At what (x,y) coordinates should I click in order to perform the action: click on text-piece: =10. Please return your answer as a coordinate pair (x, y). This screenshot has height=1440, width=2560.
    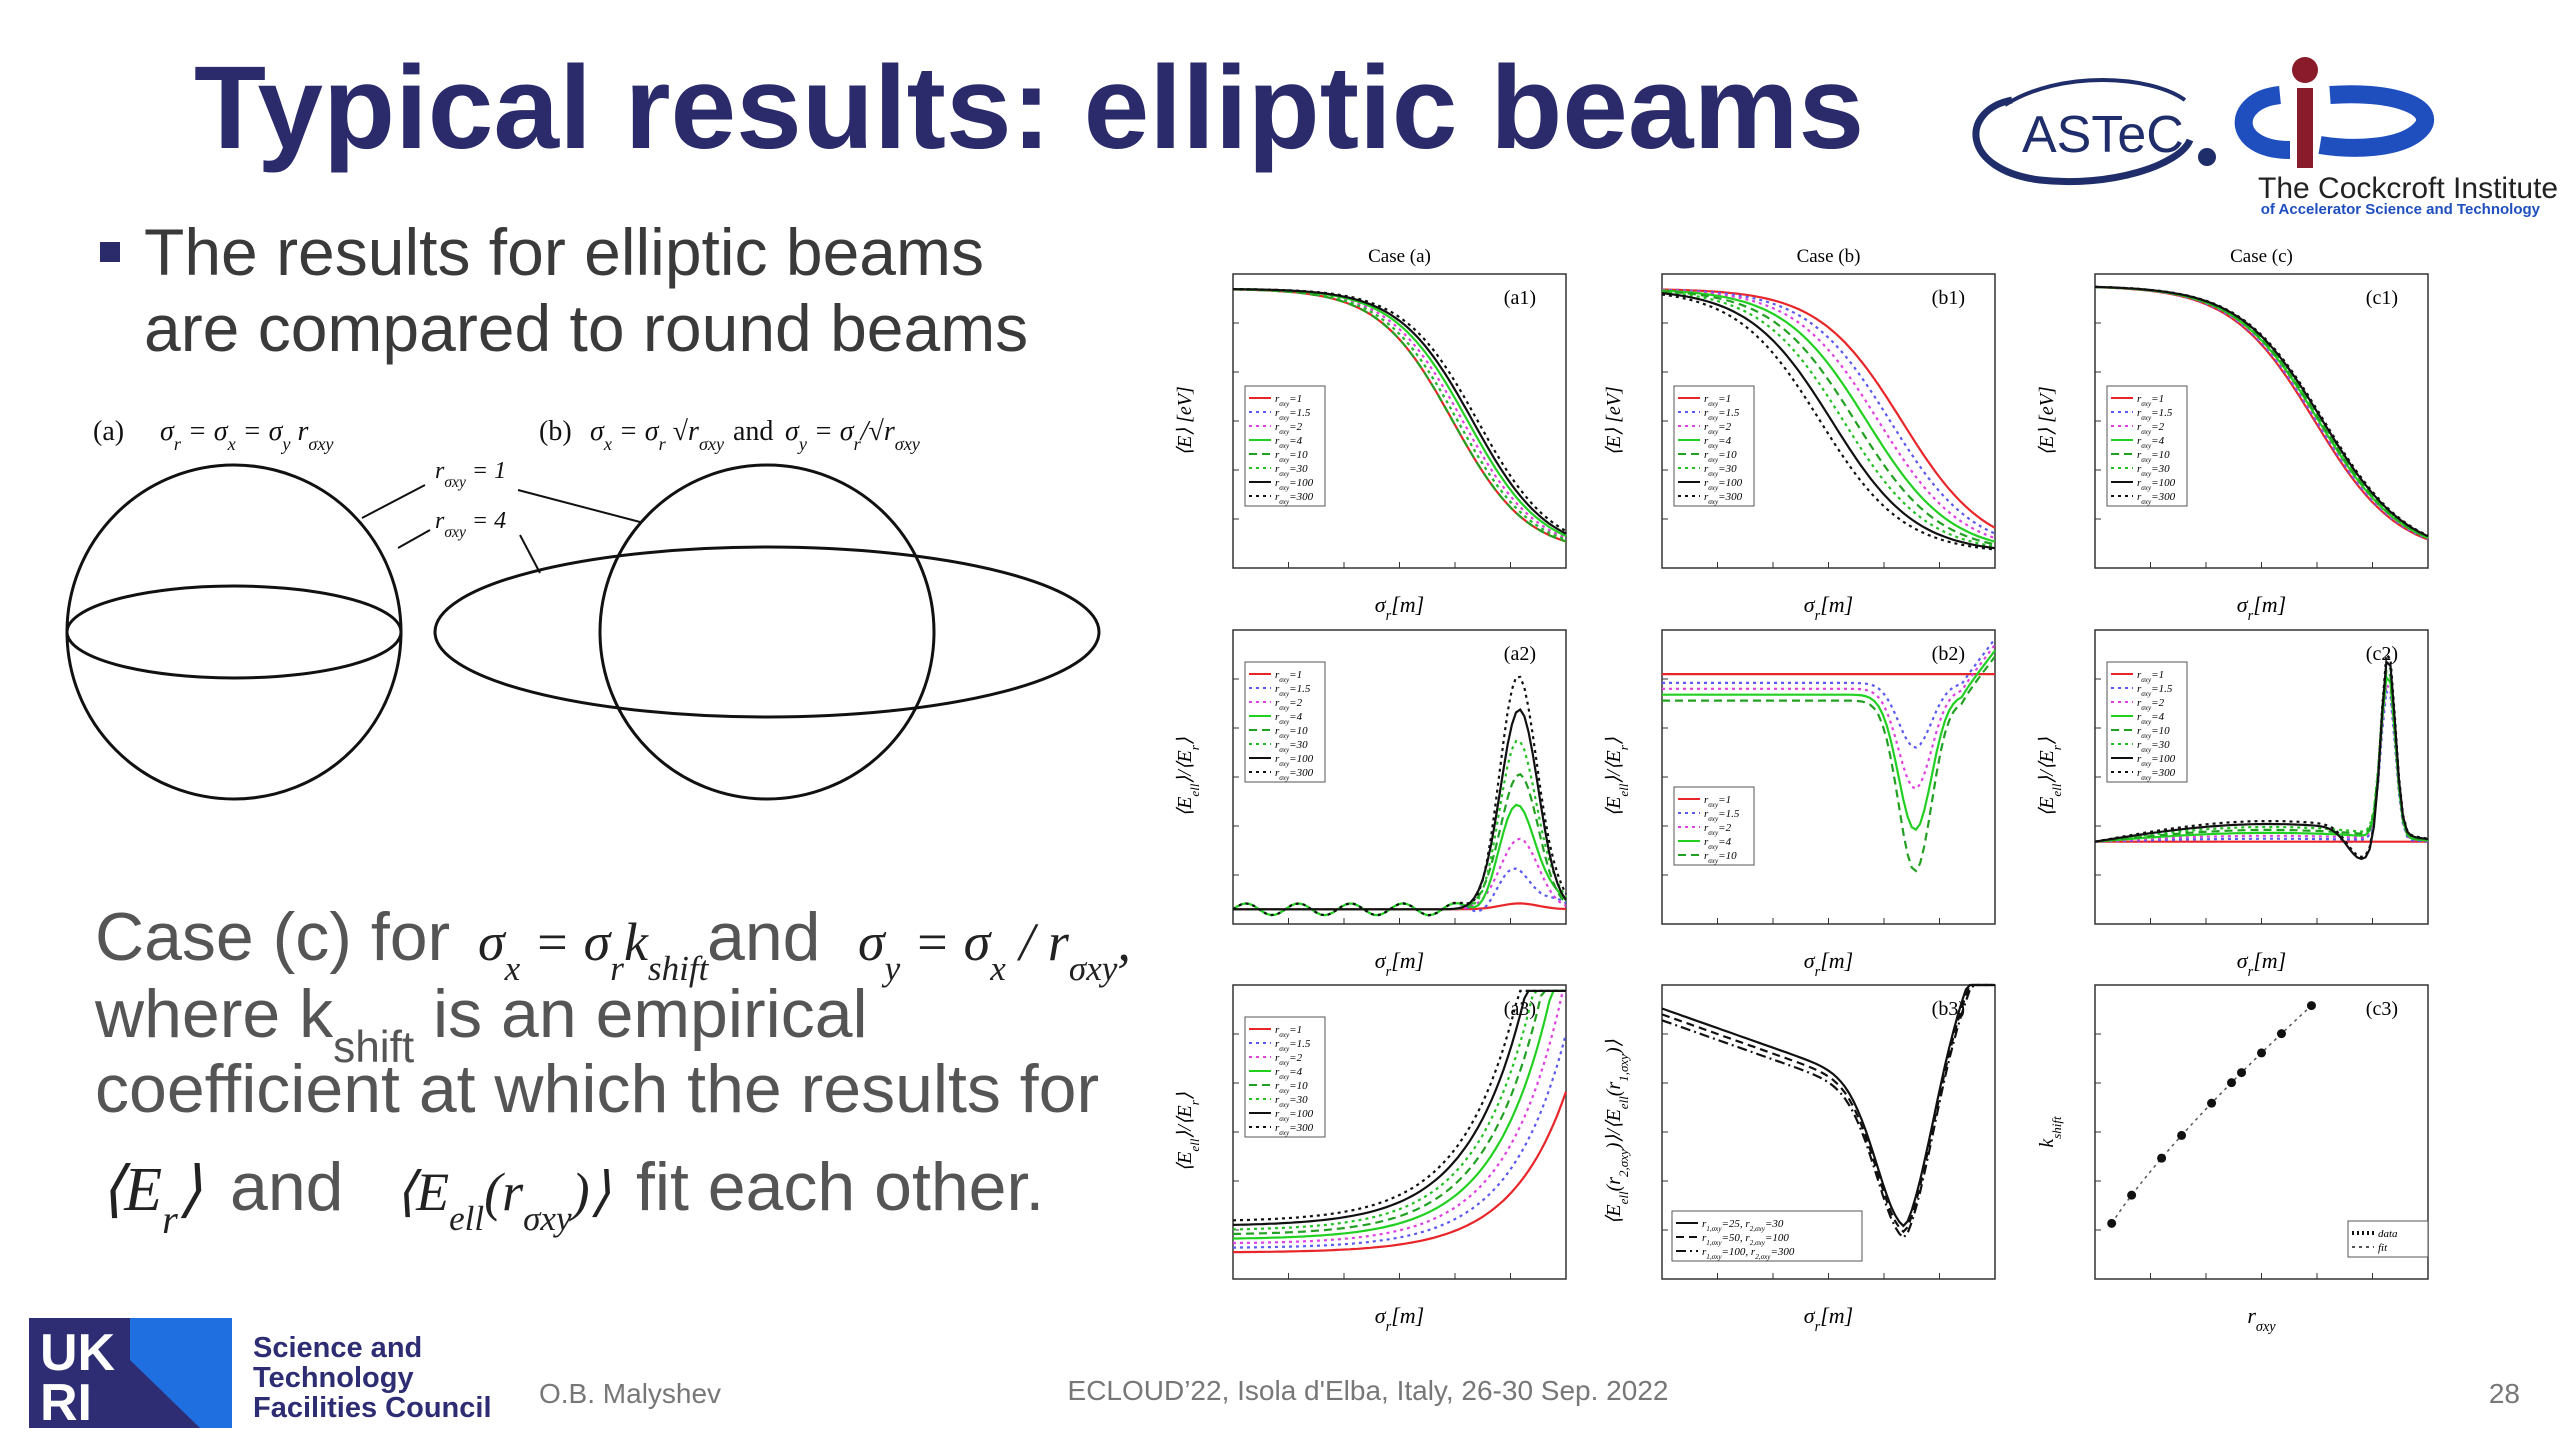
    Looking at the image, I should click on (2160, 731).